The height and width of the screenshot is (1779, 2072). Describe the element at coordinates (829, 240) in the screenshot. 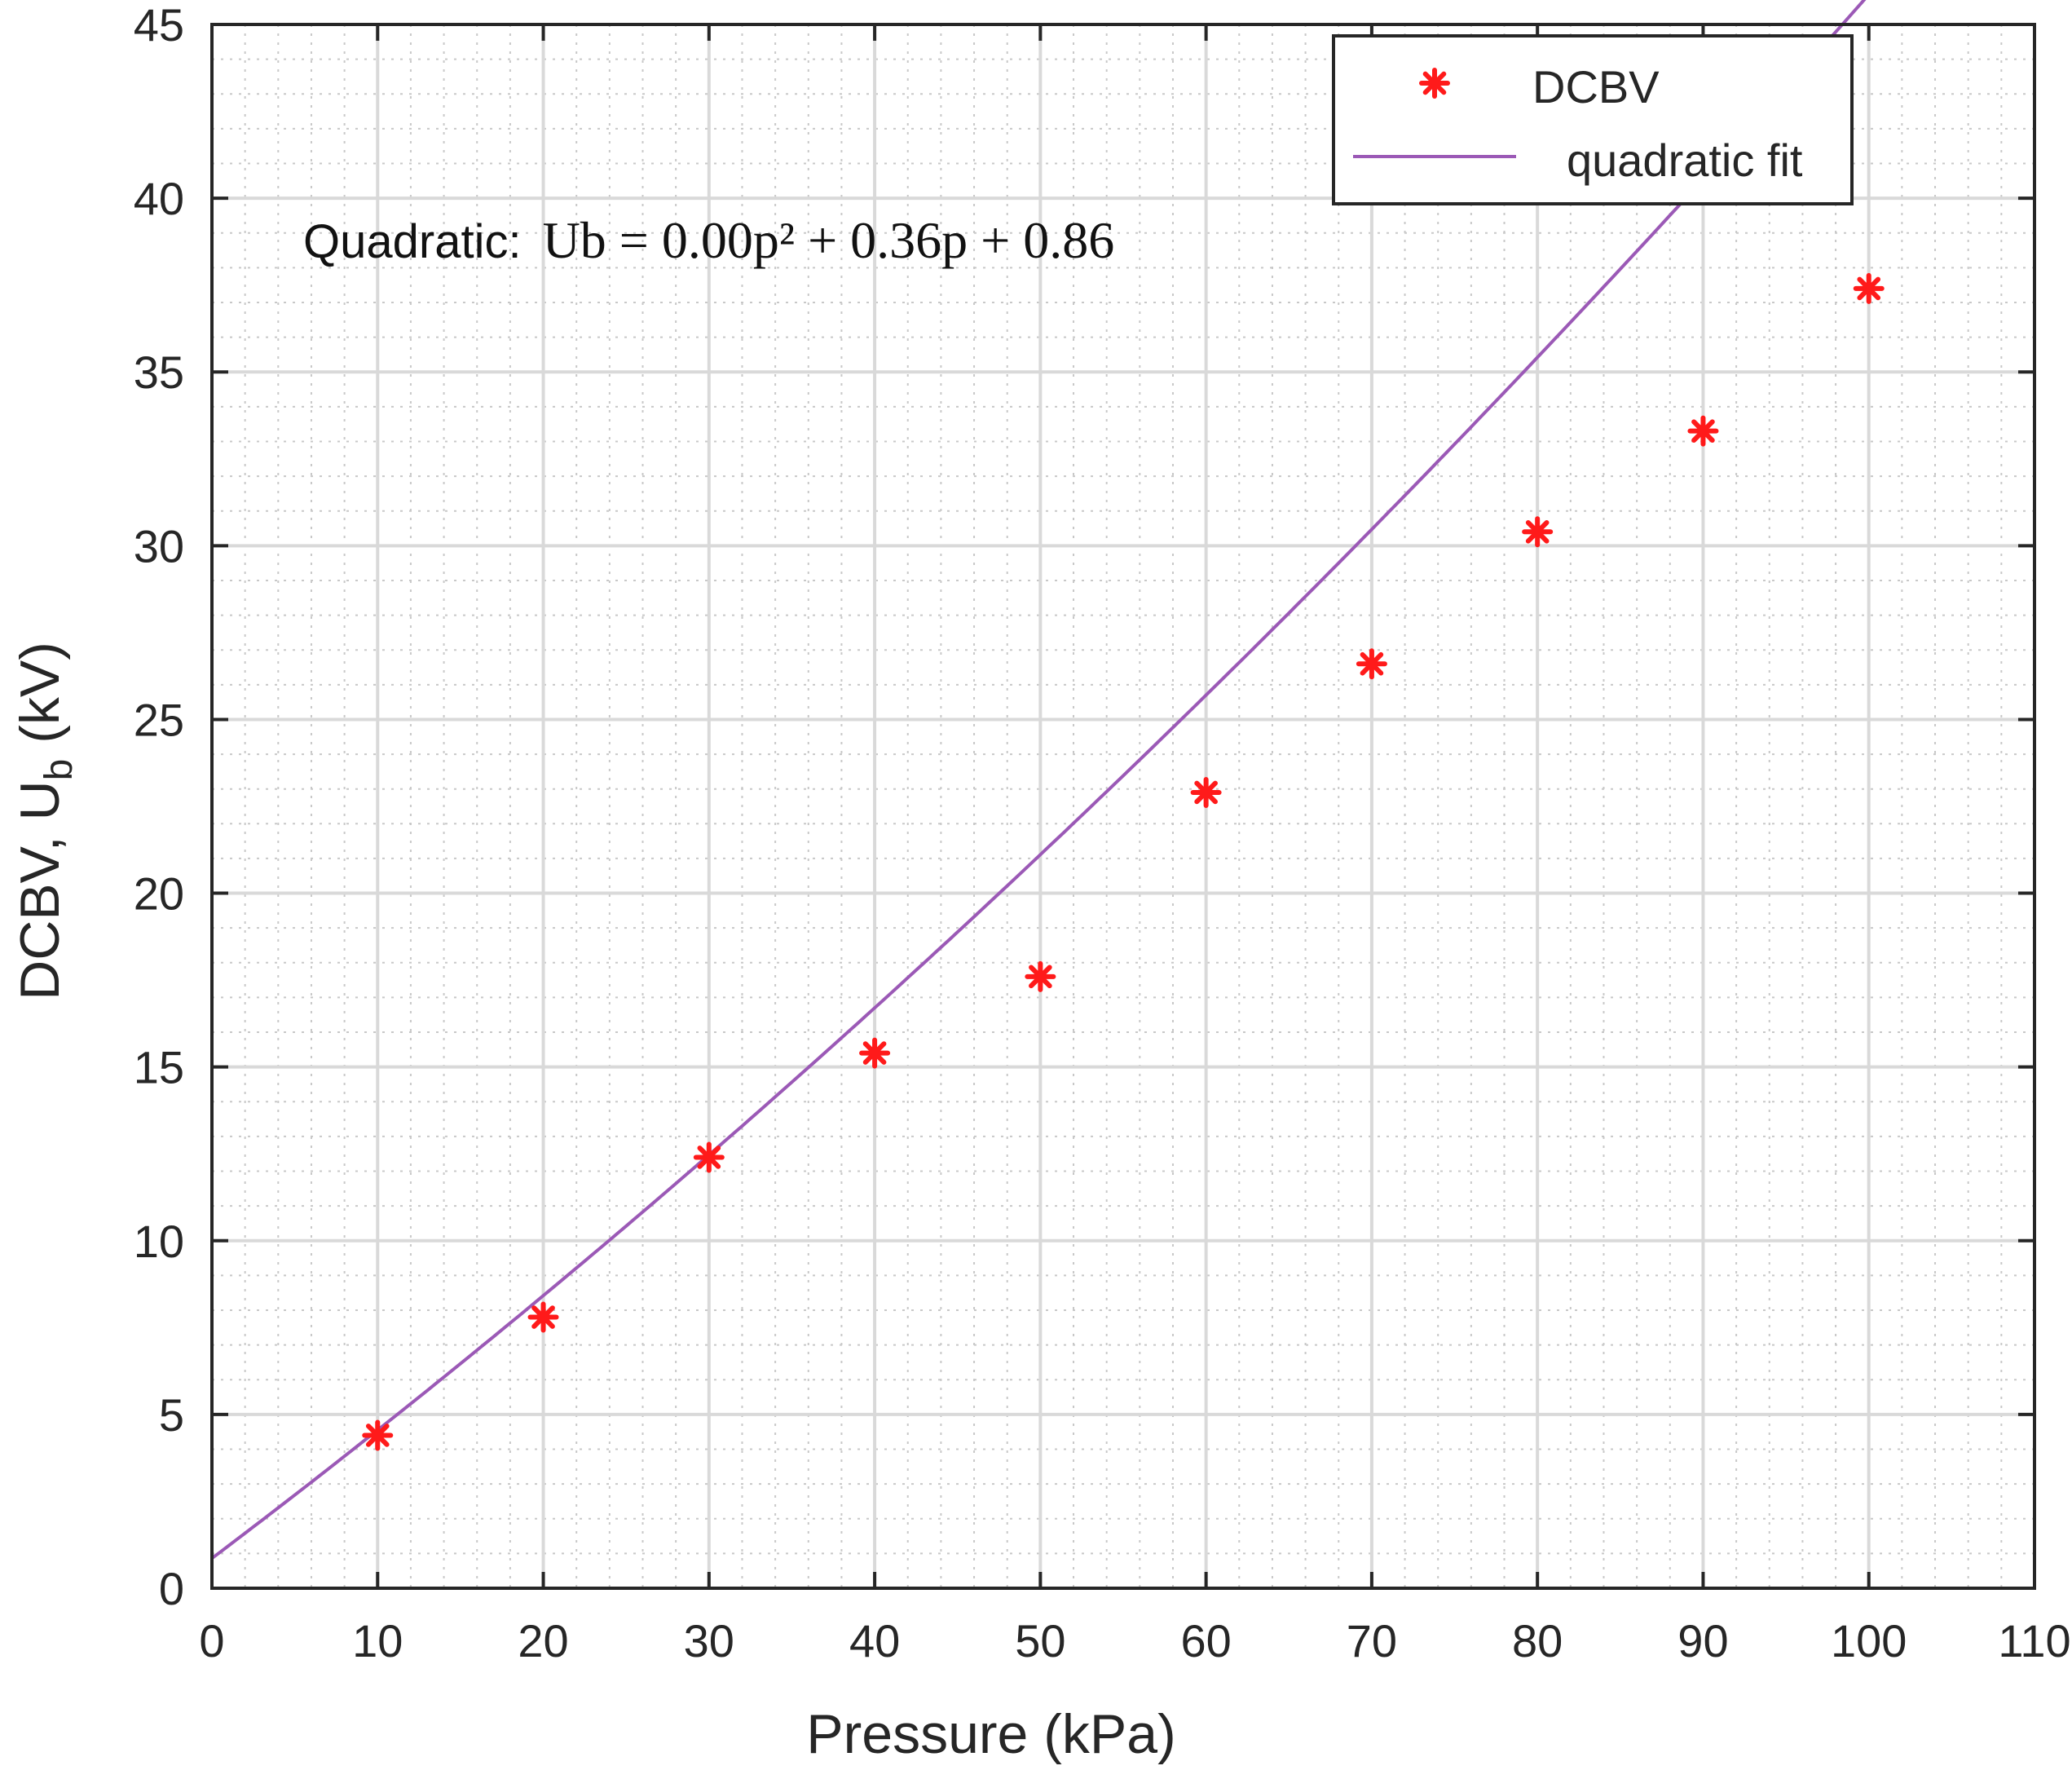

I see `fit-equation-text: Ub = 0.00p² + 0.36p + 0.86` at that location.